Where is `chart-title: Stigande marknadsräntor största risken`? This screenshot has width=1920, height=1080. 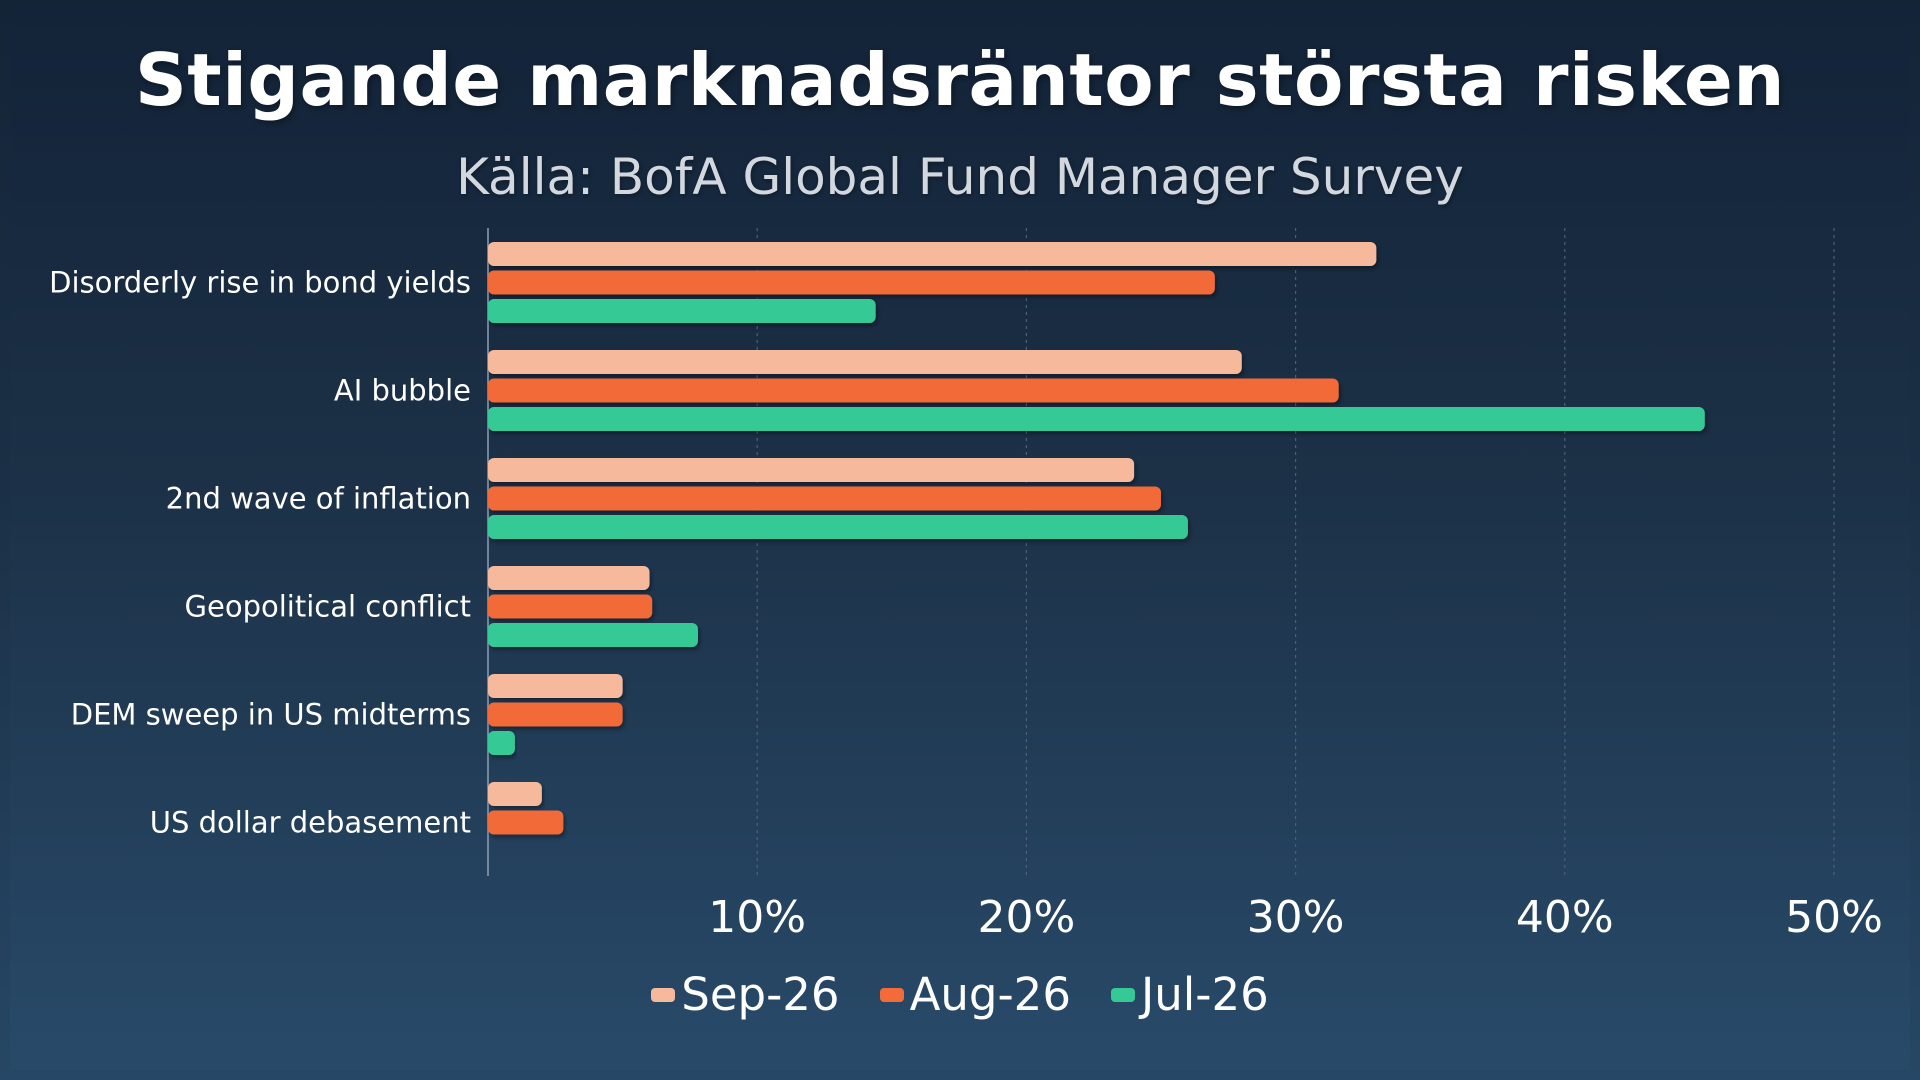 chart-title: Stigande marknadsräntor största risken is located at coordinates (960, 80).